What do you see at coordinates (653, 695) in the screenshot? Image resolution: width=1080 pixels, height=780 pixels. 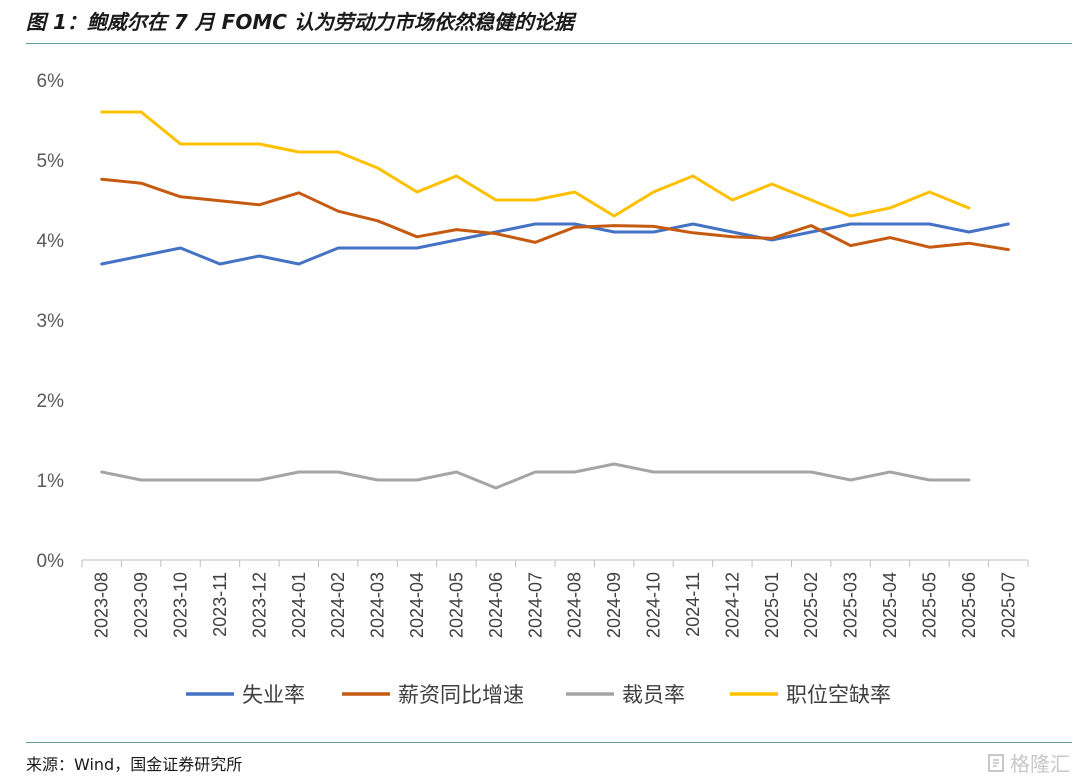 I see `legend-label: 裁员率` at bounding box center [653, 695].